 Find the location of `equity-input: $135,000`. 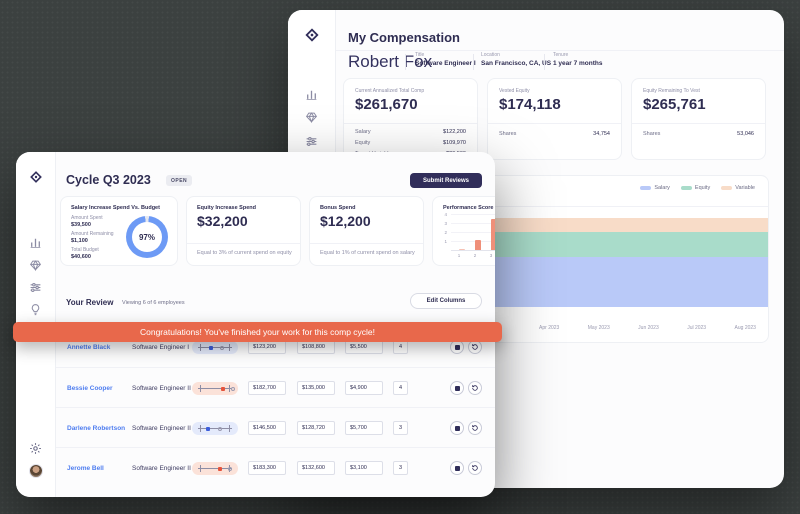

equity-input: $135,000 is located at coordinates (316, 388).